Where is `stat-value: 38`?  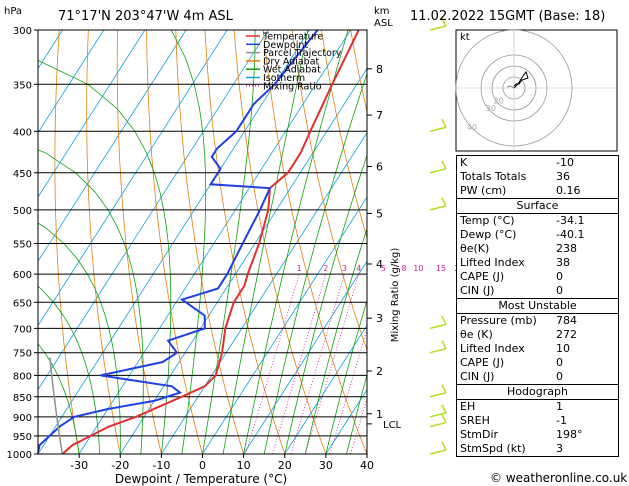
stat-value: 38 is located at coordinates (563, 262).